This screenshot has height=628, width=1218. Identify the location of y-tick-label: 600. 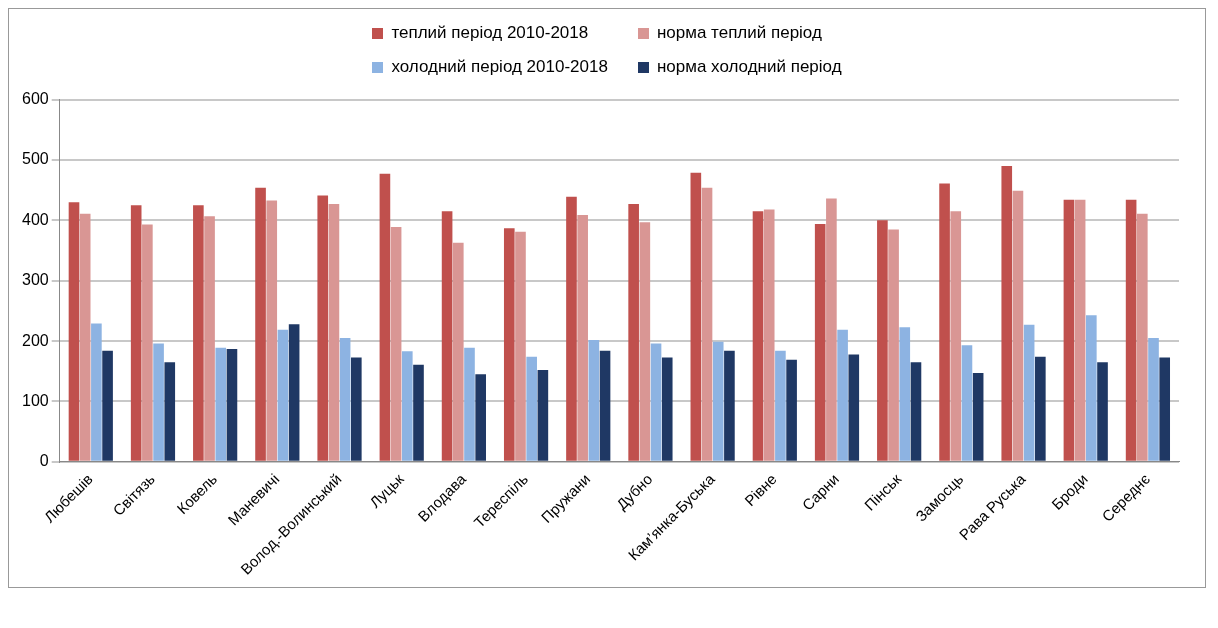
(35, 99).